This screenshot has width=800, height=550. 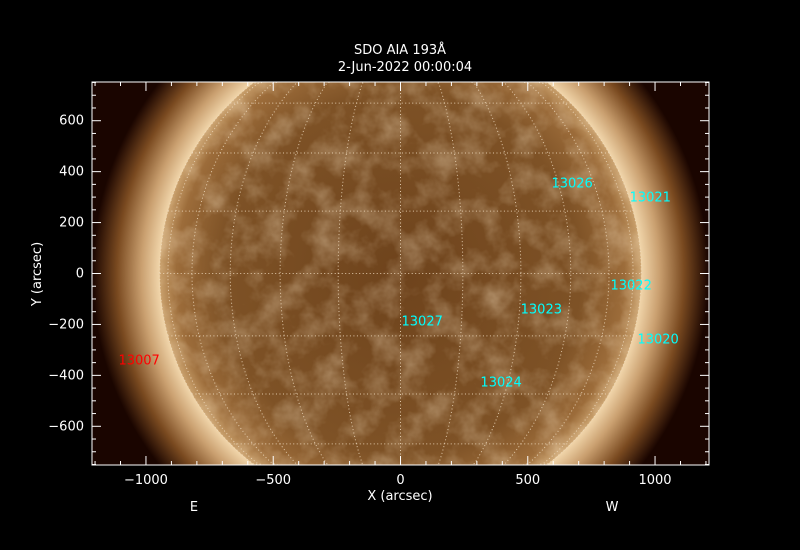 I want to click on active-region-label: 13020, so click(x=657, y=339).